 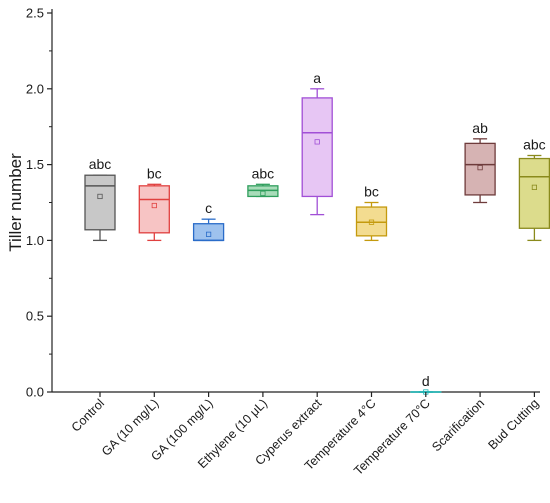 I want to click on box-8: ab, so click(x=480, y=162).